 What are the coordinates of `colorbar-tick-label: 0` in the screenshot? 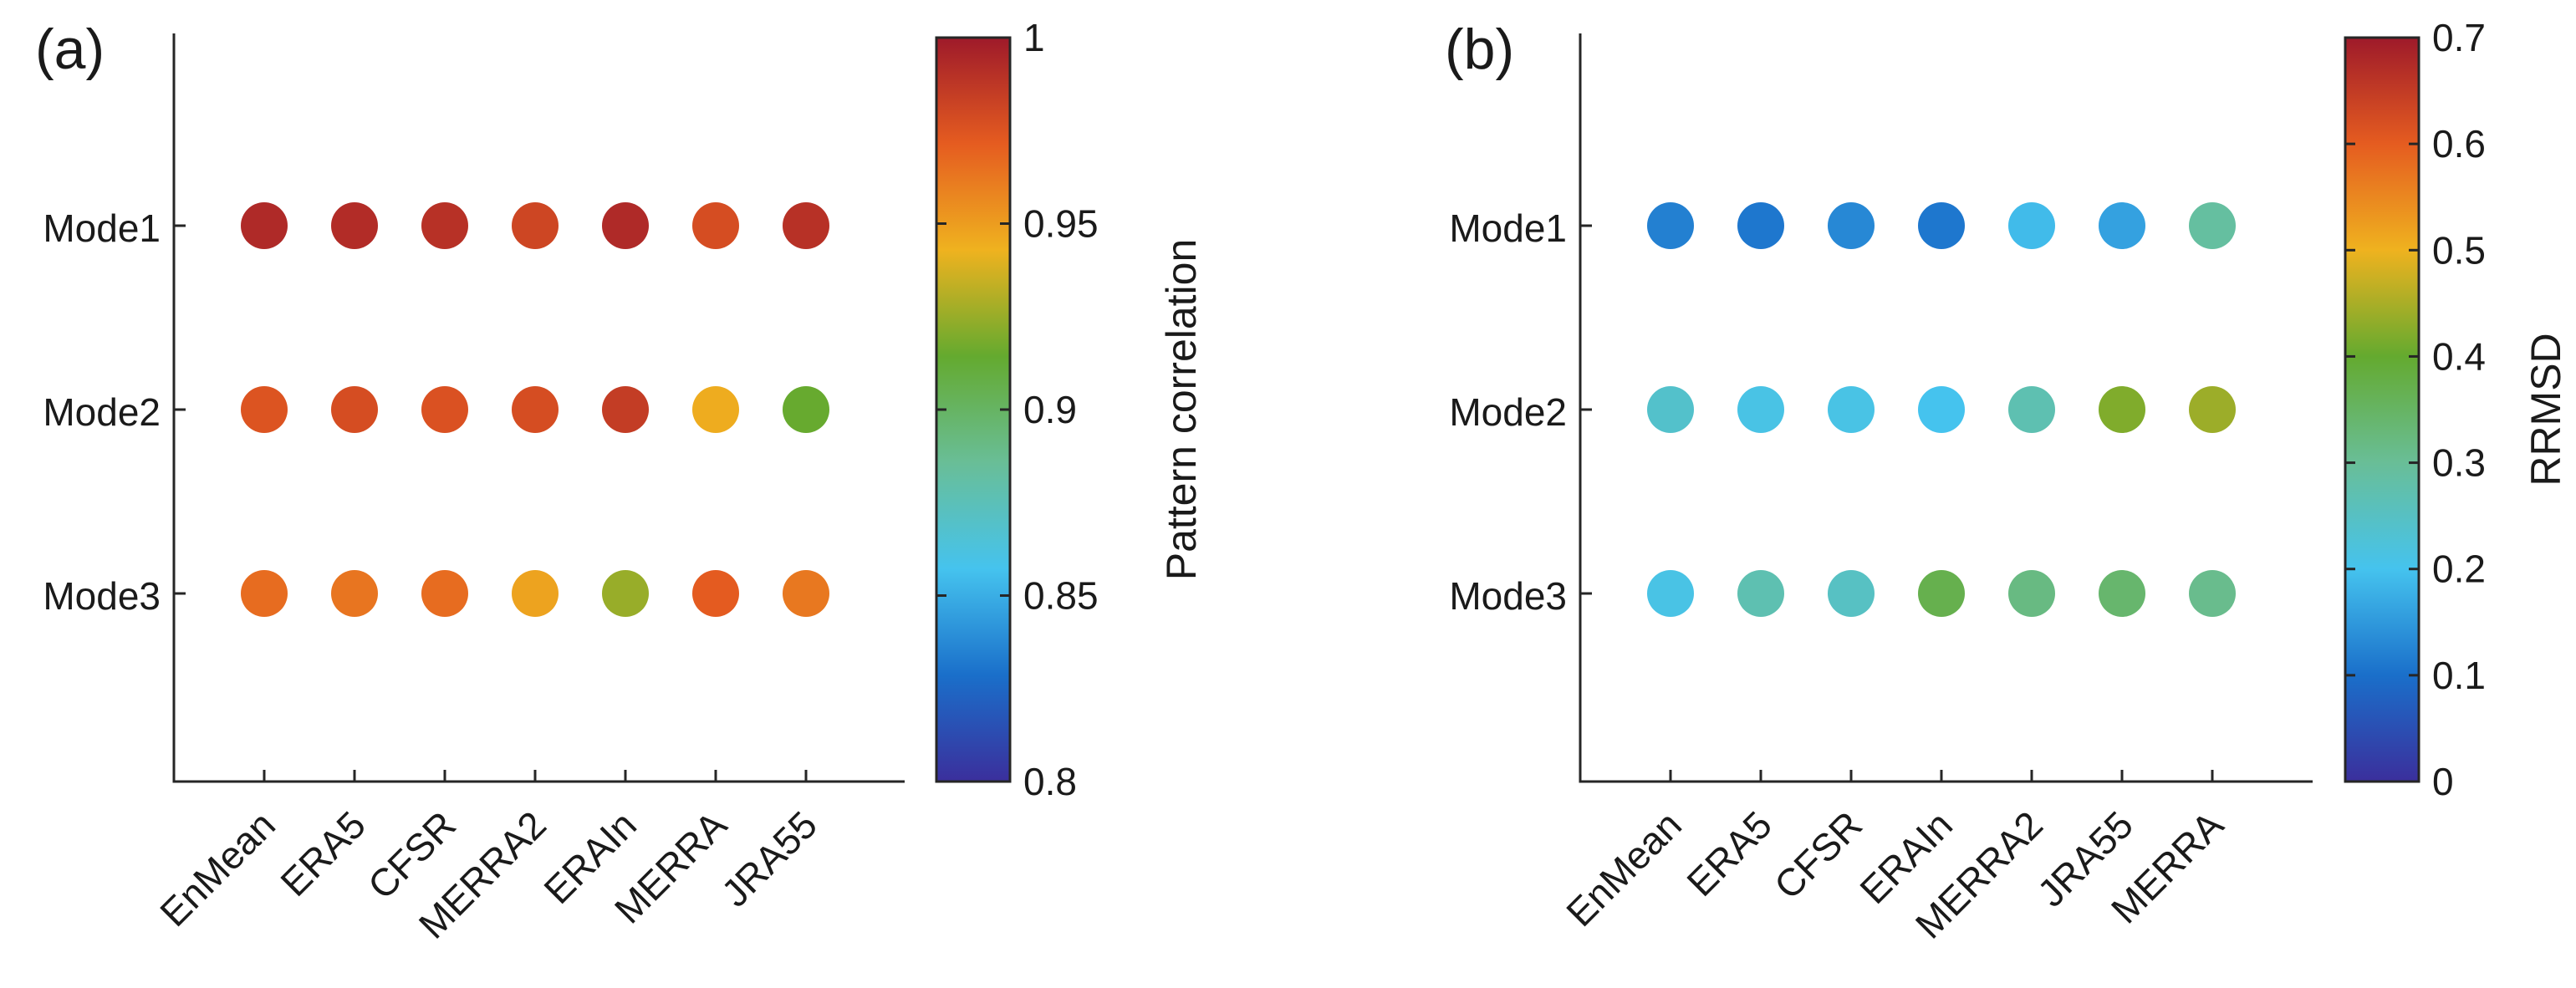 It's located at (2443, 781).